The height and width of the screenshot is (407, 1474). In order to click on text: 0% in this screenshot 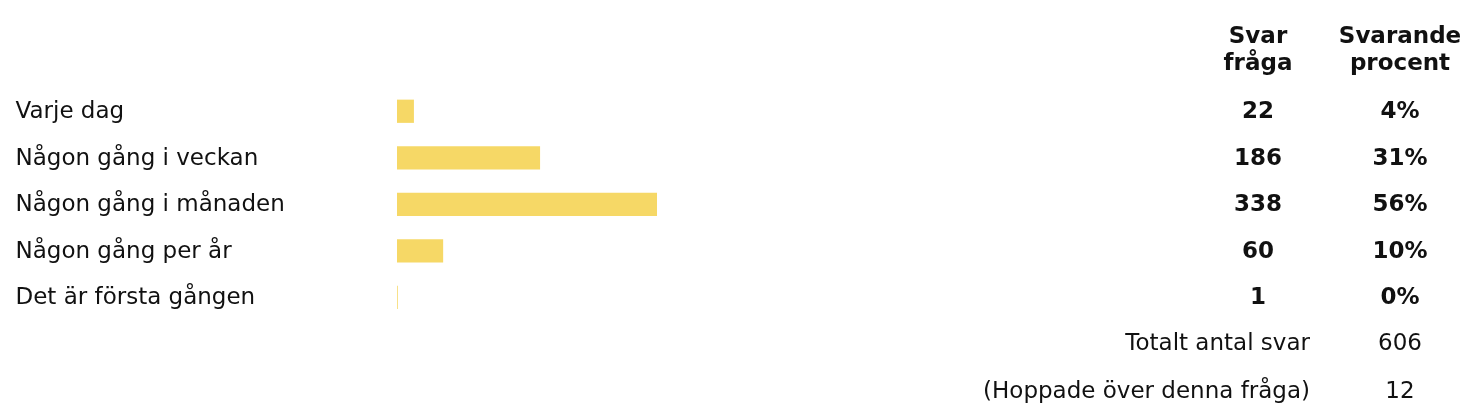, I will do `click(1400, 296)`.